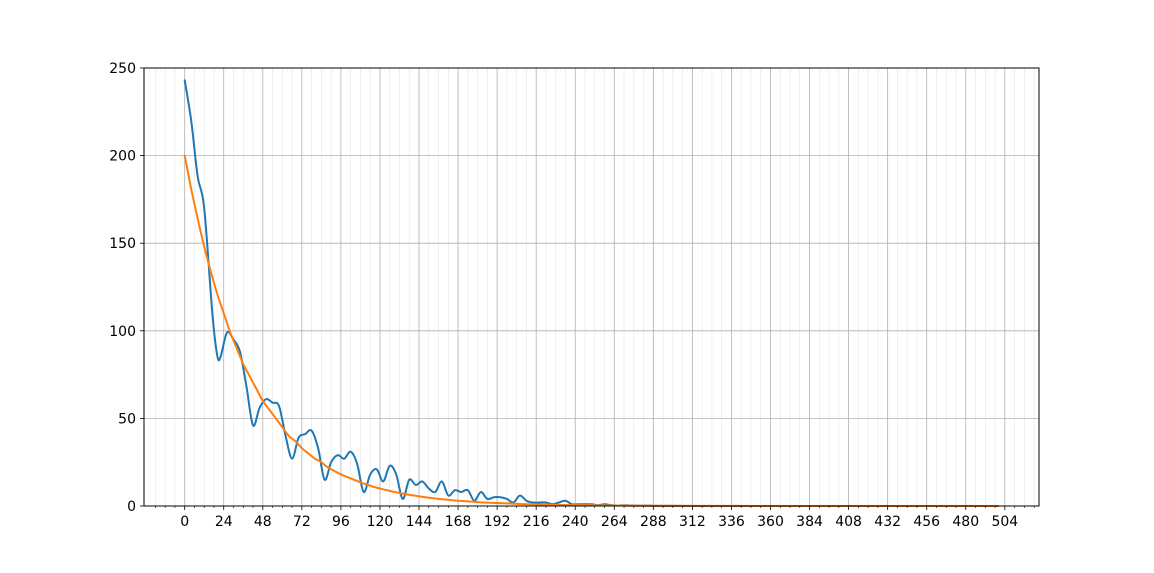  Describe the element at coordinates (965, 522) in the screenshot. I see `x-tick-label: 480` at that location.